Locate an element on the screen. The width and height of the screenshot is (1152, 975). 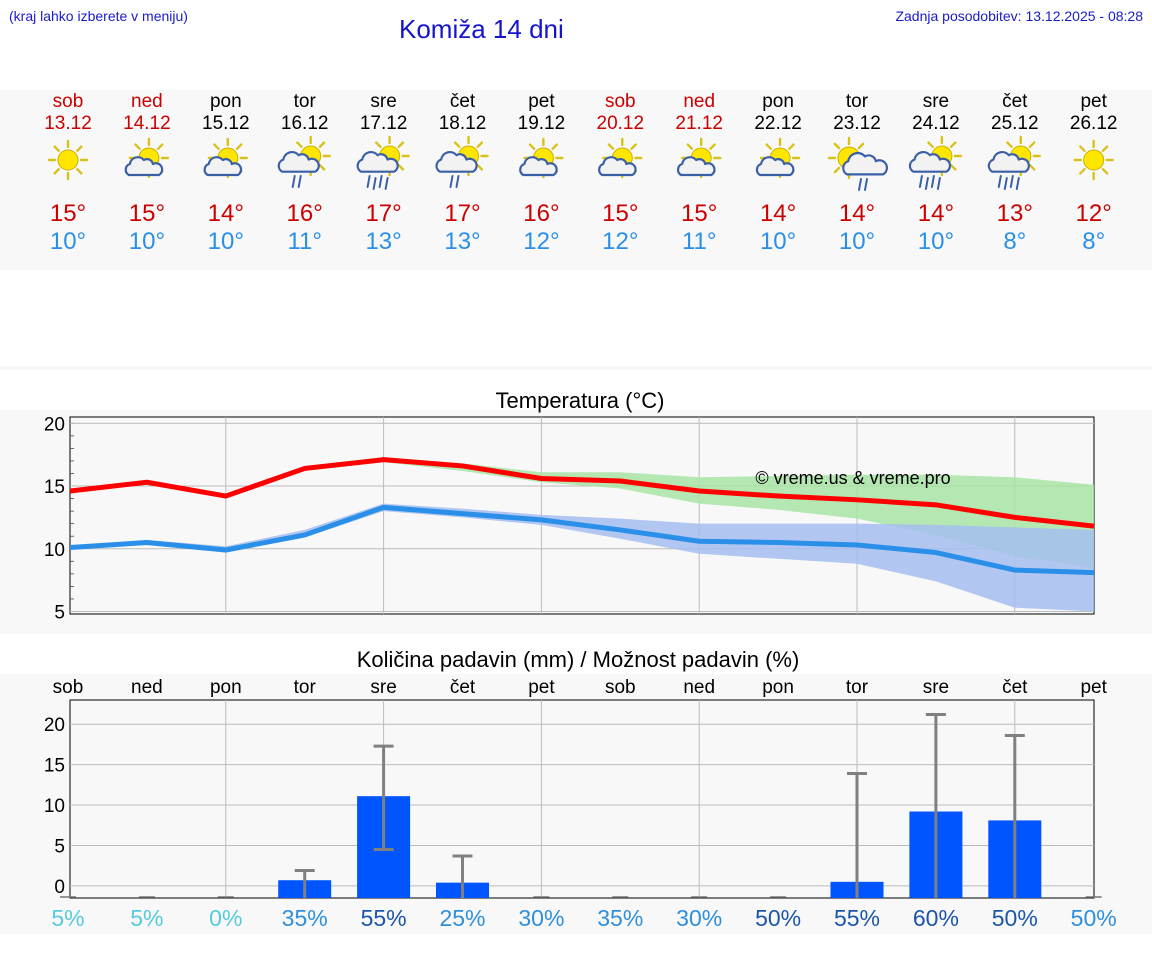
precip-chance-label: 30% is located at coordinates (541, 918).